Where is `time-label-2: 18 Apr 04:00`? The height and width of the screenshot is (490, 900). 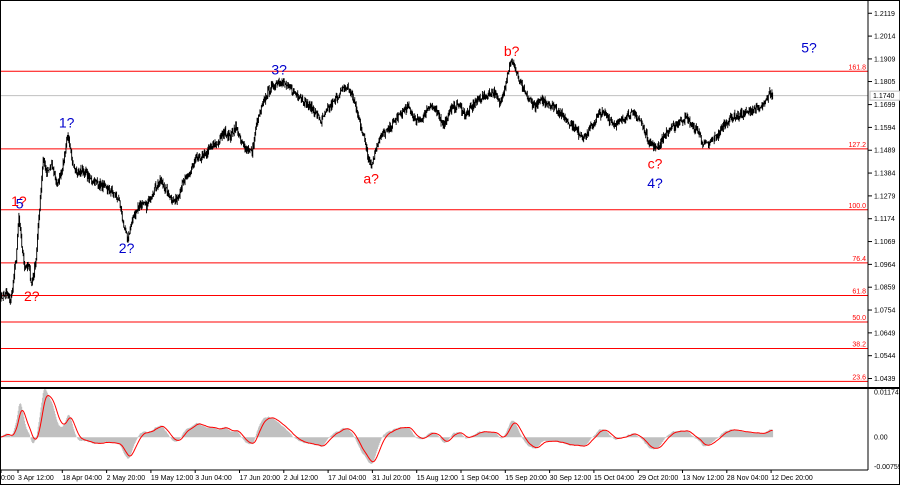
time-label-2: 18 Apr 04:00 is located at coordinates (82, 478).